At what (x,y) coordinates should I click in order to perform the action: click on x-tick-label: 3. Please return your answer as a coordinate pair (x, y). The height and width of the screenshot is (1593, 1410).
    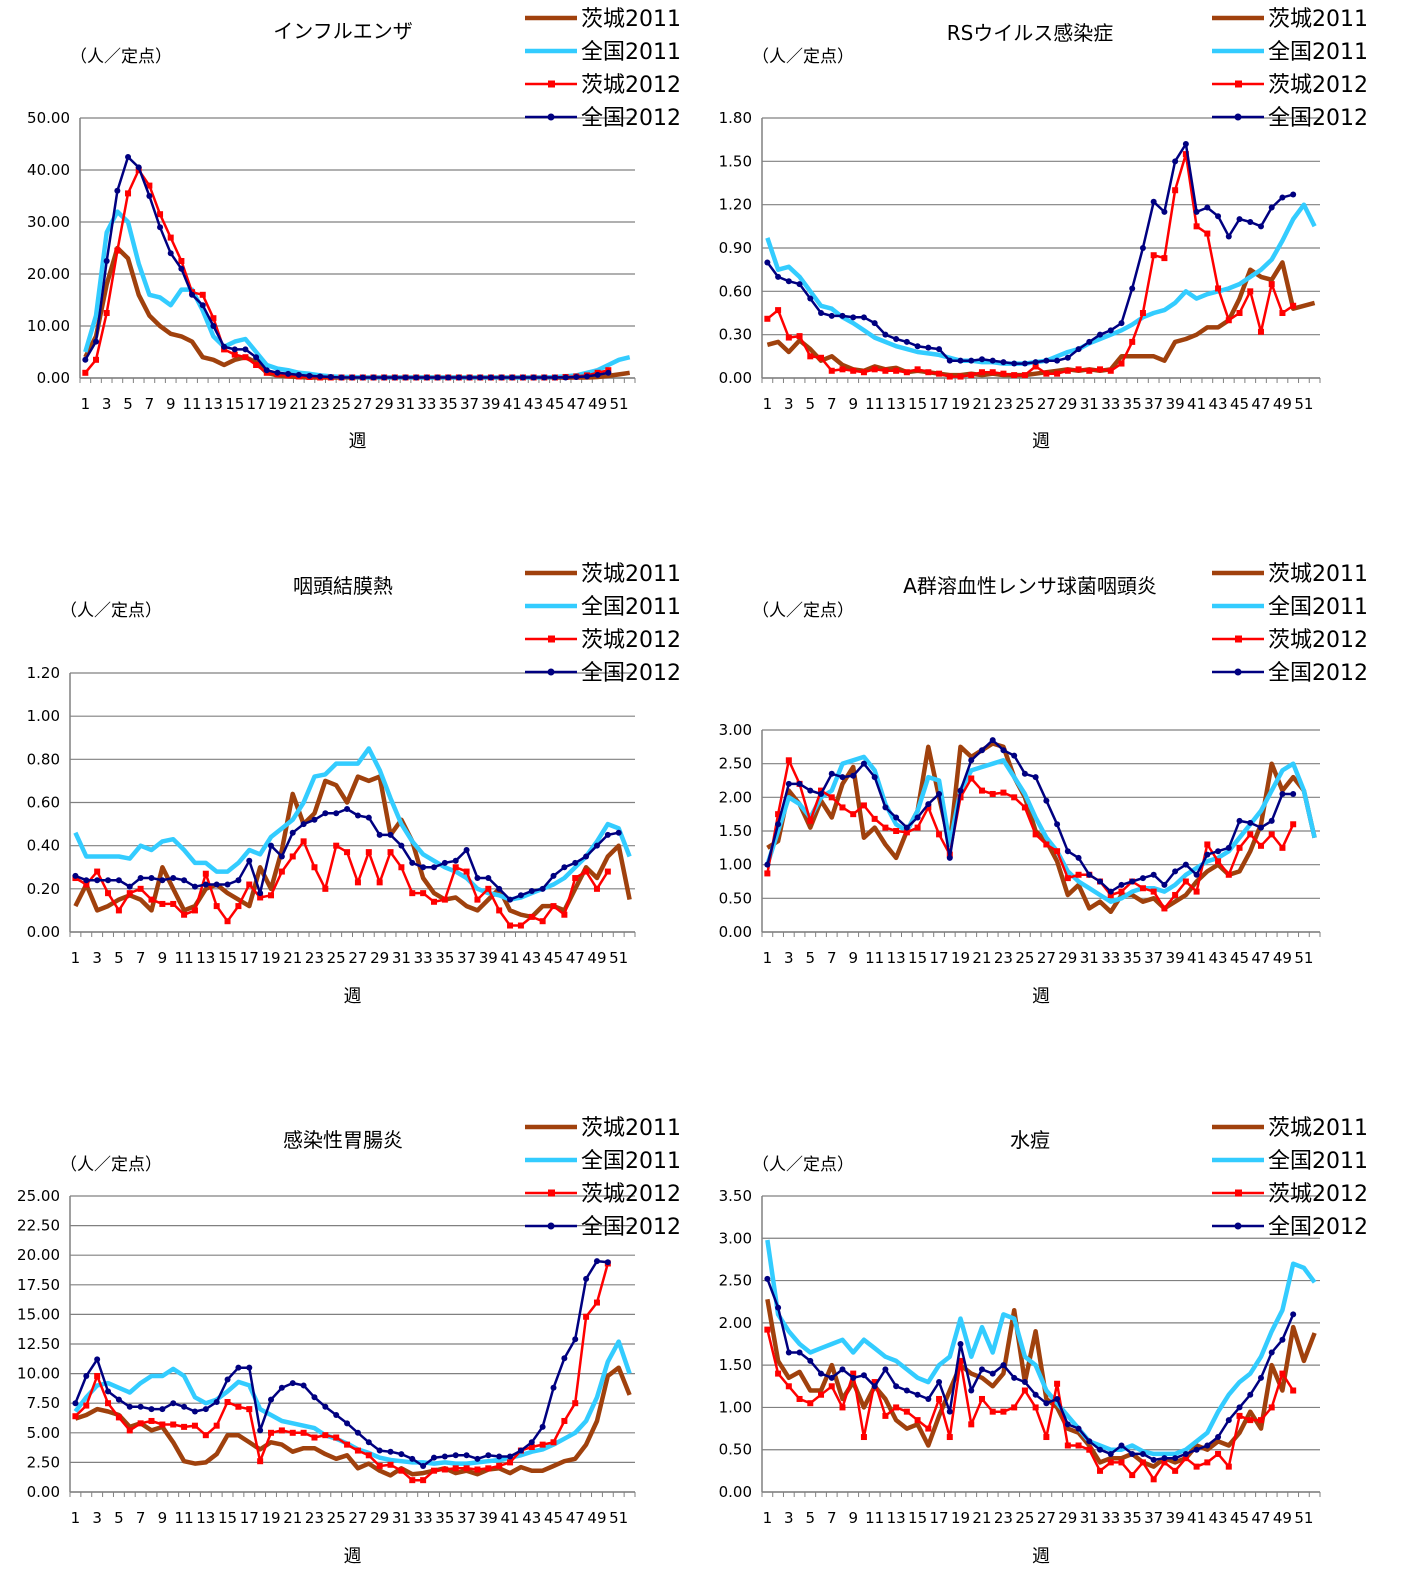
    Looking at the image, I should click on (789, 404).